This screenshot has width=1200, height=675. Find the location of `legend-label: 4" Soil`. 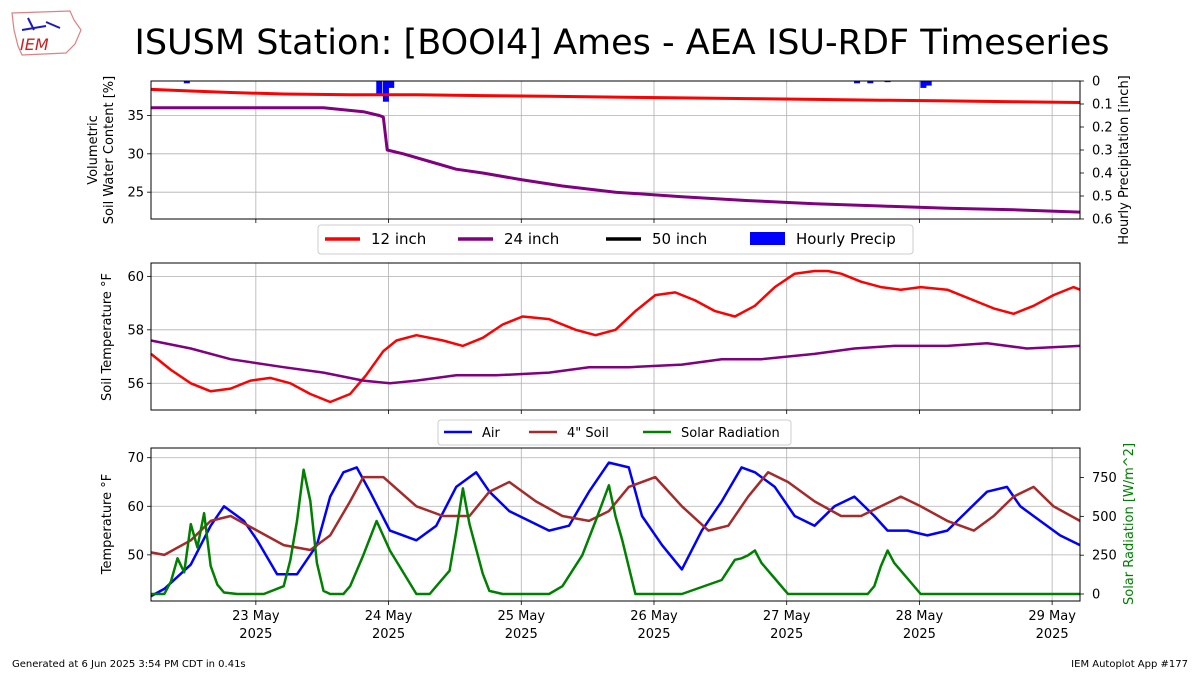

legend-label: 4" Soil is located at coordinates (588, 433).